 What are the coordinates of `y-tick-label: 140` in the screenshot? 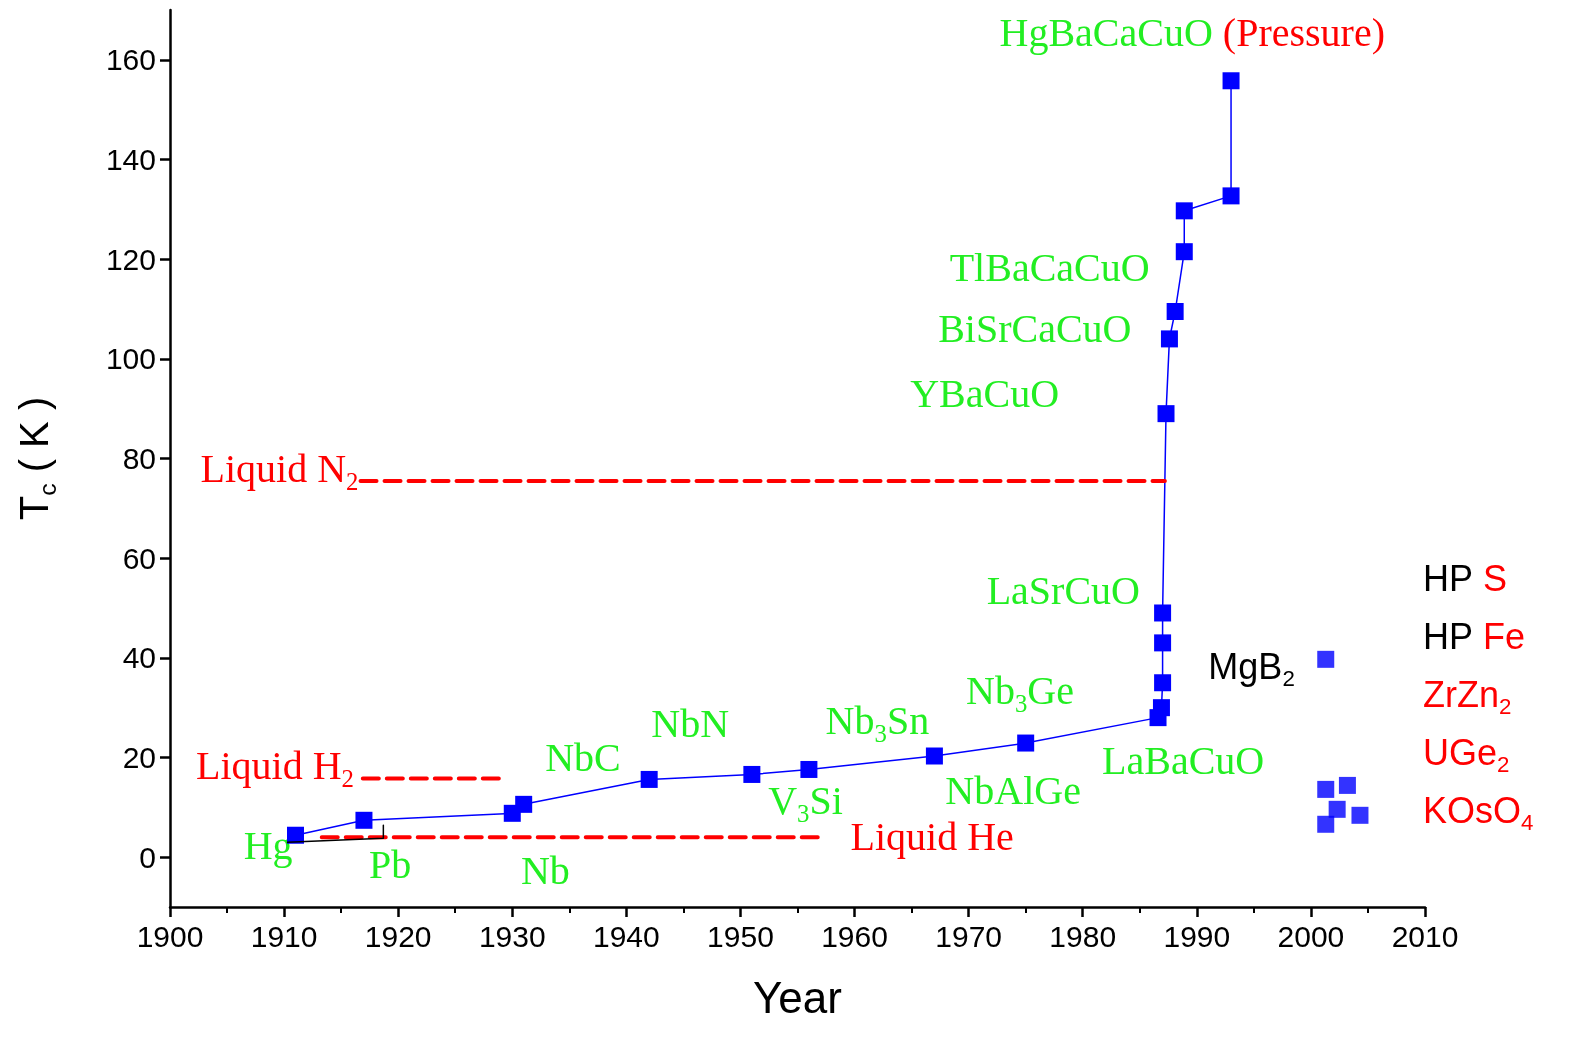 It's located at (130, 159).